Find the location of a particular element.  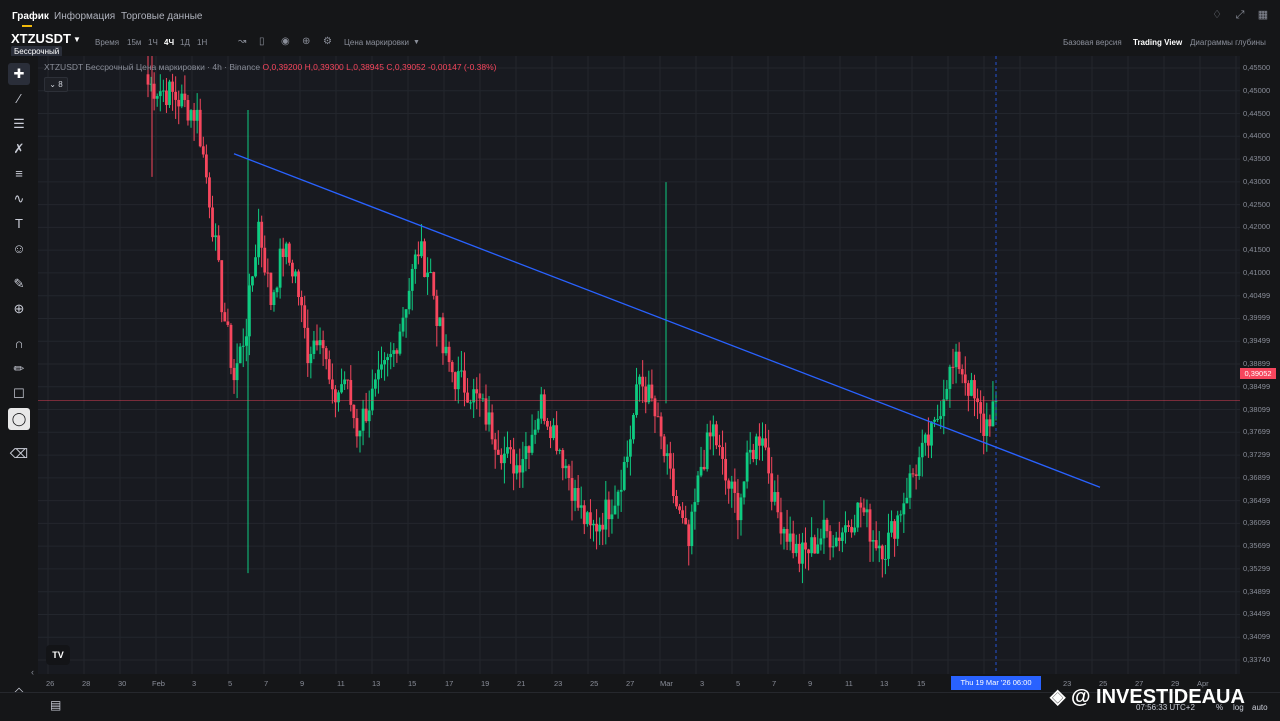

scale-log: log is located at coordinates (1238, 707).